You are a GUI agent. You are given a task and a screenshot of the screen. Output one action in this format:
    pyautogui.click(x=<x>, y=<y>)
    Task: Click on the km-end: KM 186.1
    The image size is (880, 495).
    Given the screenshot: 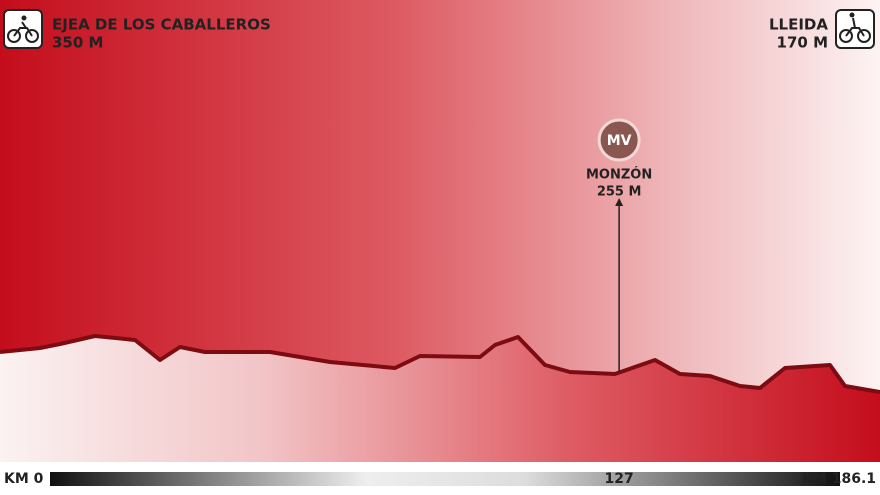 What is the action you would take?
    pyautogui.click(x=839, y=479)
    